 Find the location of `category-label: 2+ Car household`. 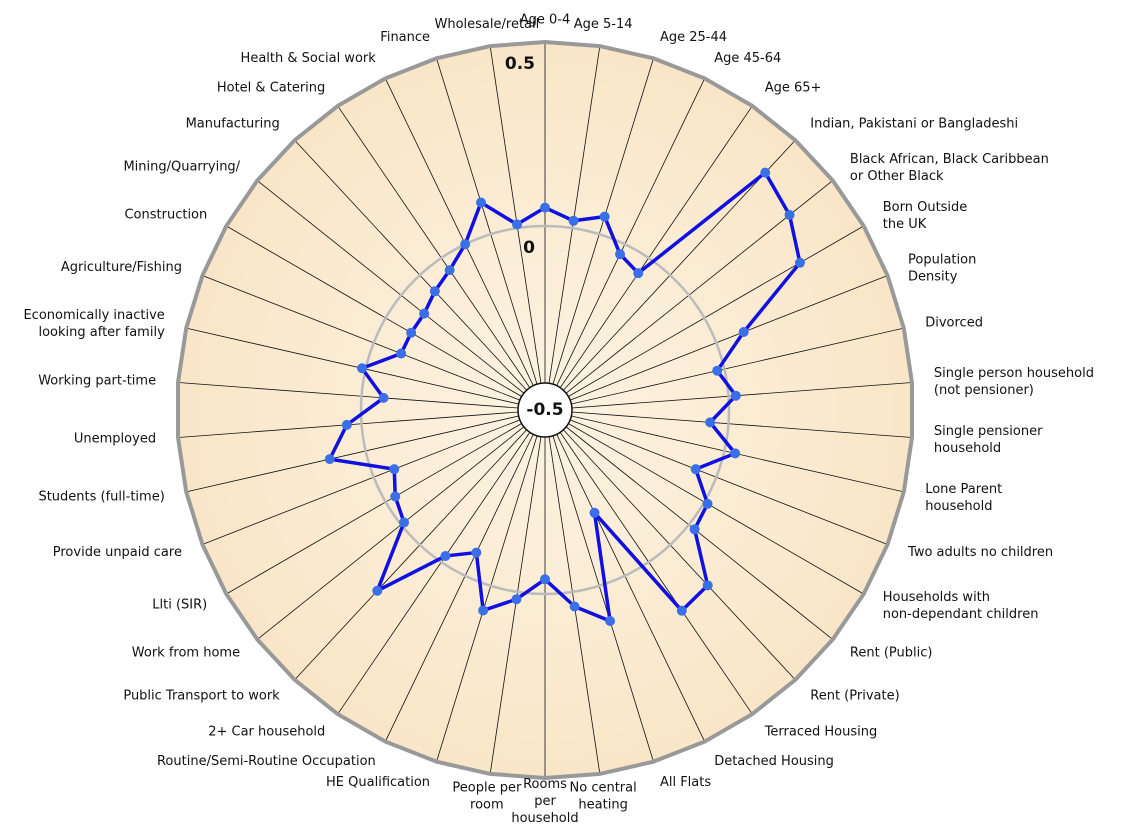

category-label: 2+ Car household is located at coordinates (266, 732).